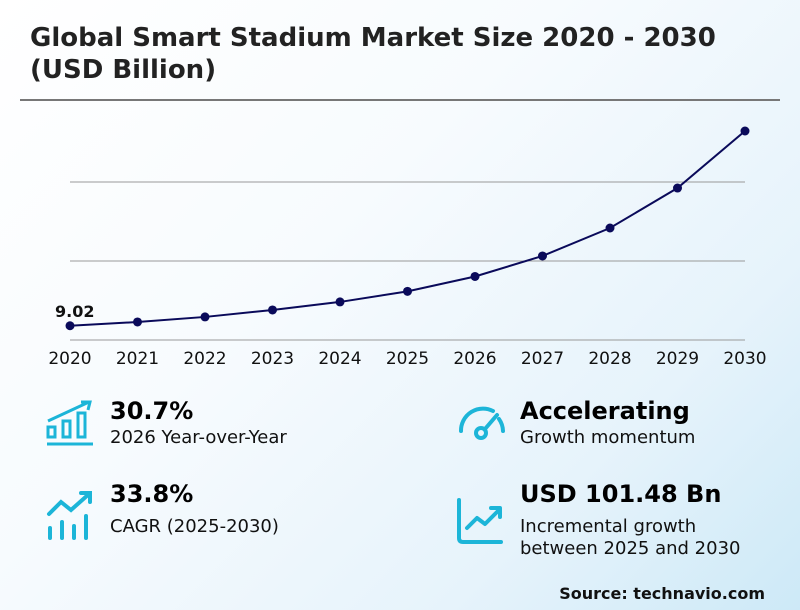 This screenshot has width=800, height=610. Describe the element at coordinates (152, 494) in the screenshot. I see `stat-value: 33.8%` at that location.